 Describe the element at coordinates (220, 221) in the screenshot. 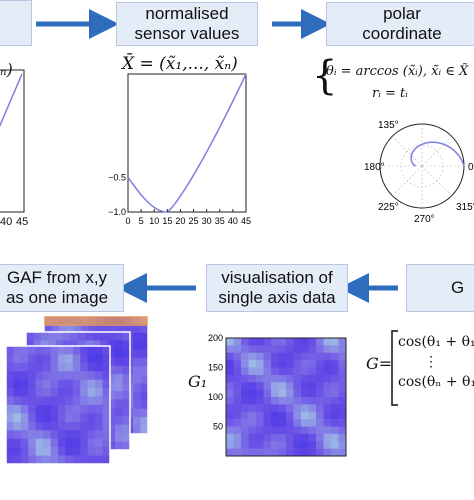

I see `normalised-x-tick-label: 35` at that location.